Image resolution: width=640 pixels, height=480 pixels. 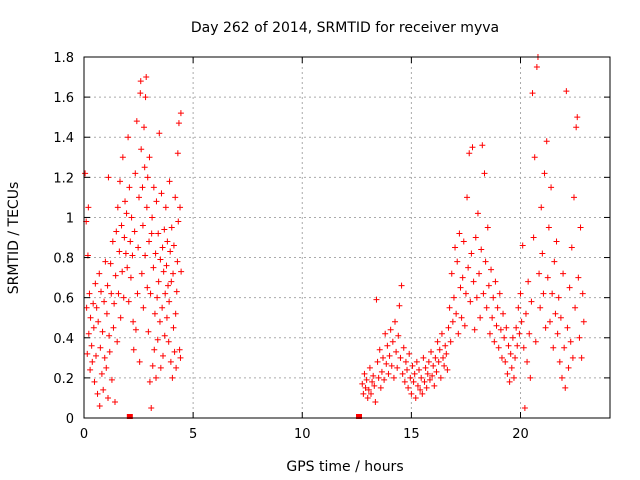 What do you see at coordinates (63, 339) in the screenshot?
I see `y-tick-label: 0.4` at bounding box center [63, 339].